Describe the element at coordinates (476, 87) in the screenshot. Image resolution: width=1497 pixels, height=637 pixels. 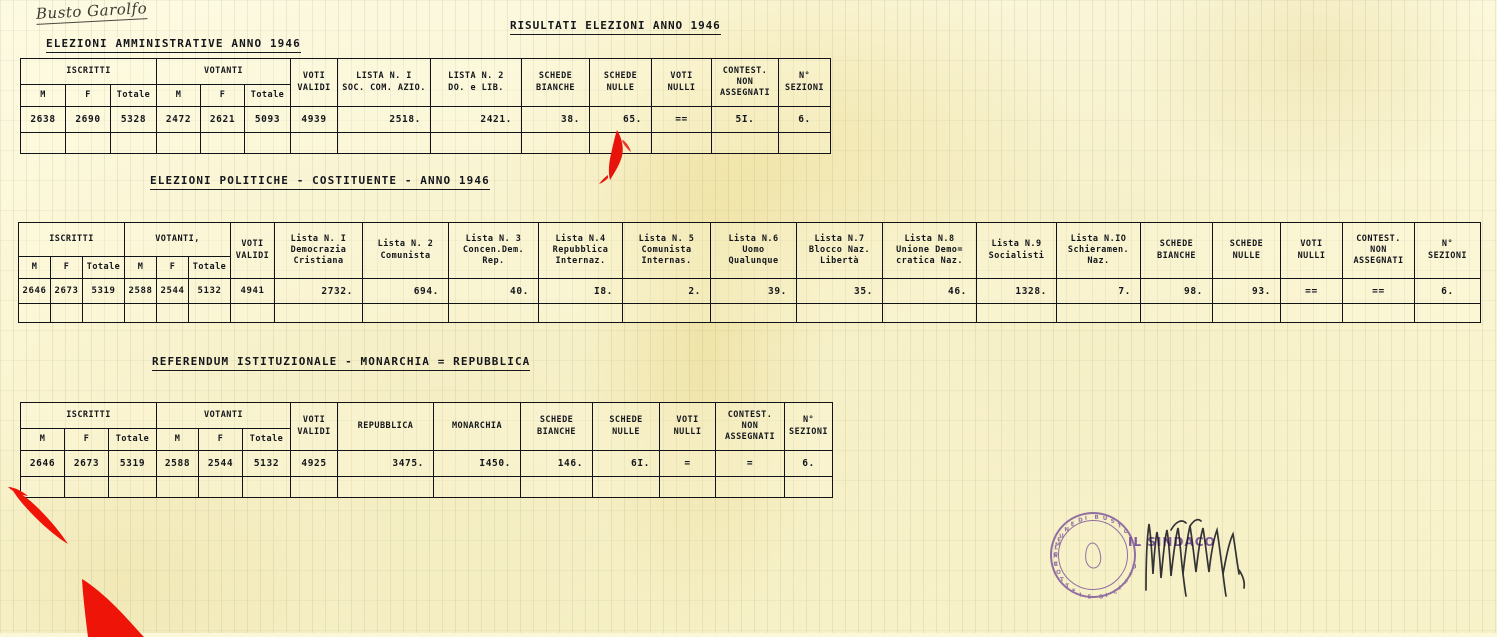
I see `lista-2-line2: DO. e LIB.` at that location.